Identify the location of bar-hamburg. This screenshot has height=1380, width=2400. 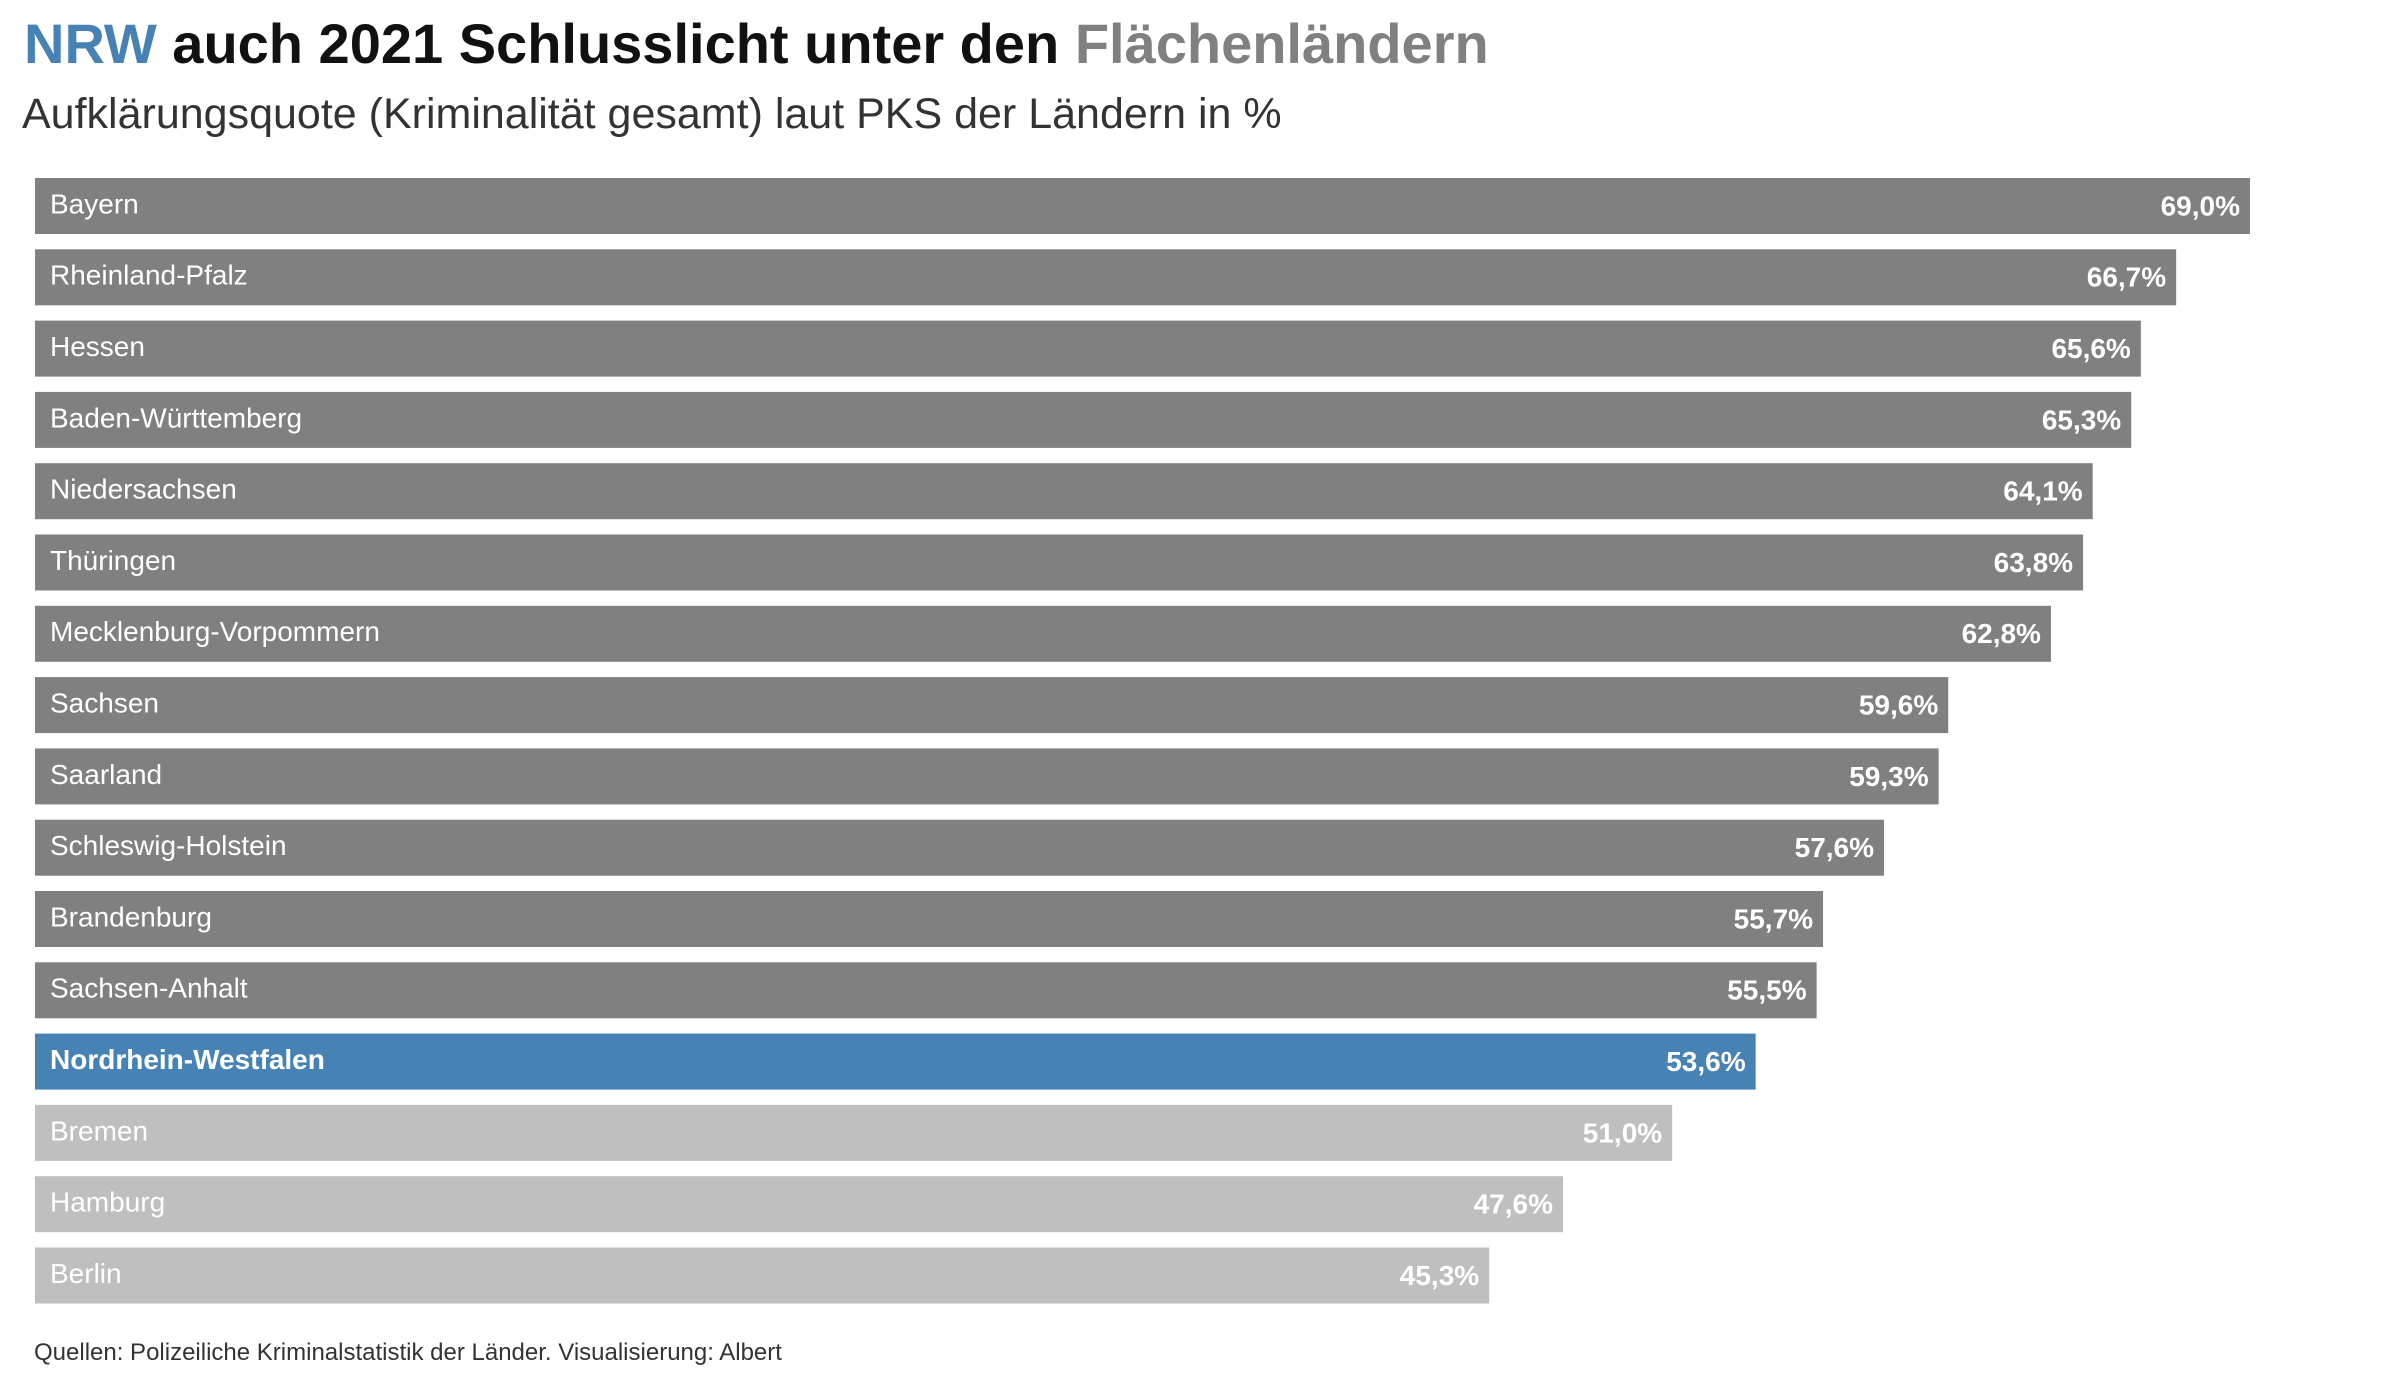
(799, 1204).